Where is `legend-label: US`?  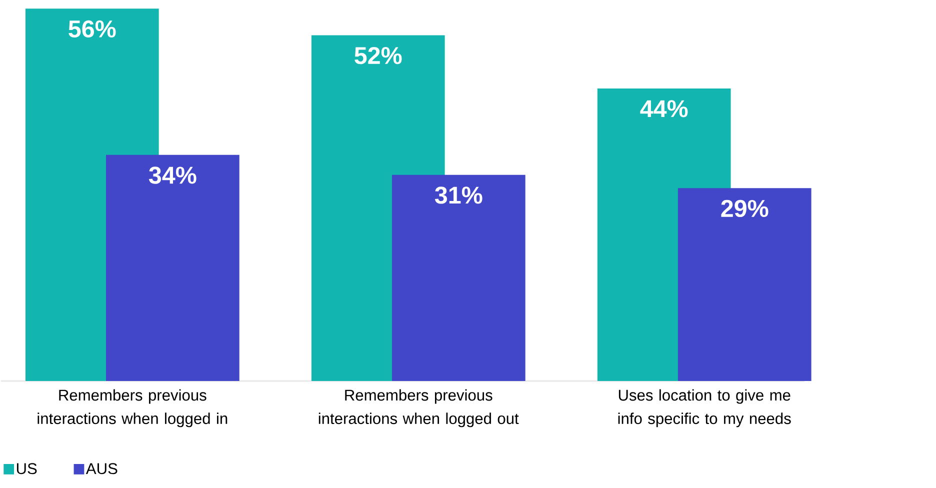
legend-label: US is located at coordinates (26, 468).